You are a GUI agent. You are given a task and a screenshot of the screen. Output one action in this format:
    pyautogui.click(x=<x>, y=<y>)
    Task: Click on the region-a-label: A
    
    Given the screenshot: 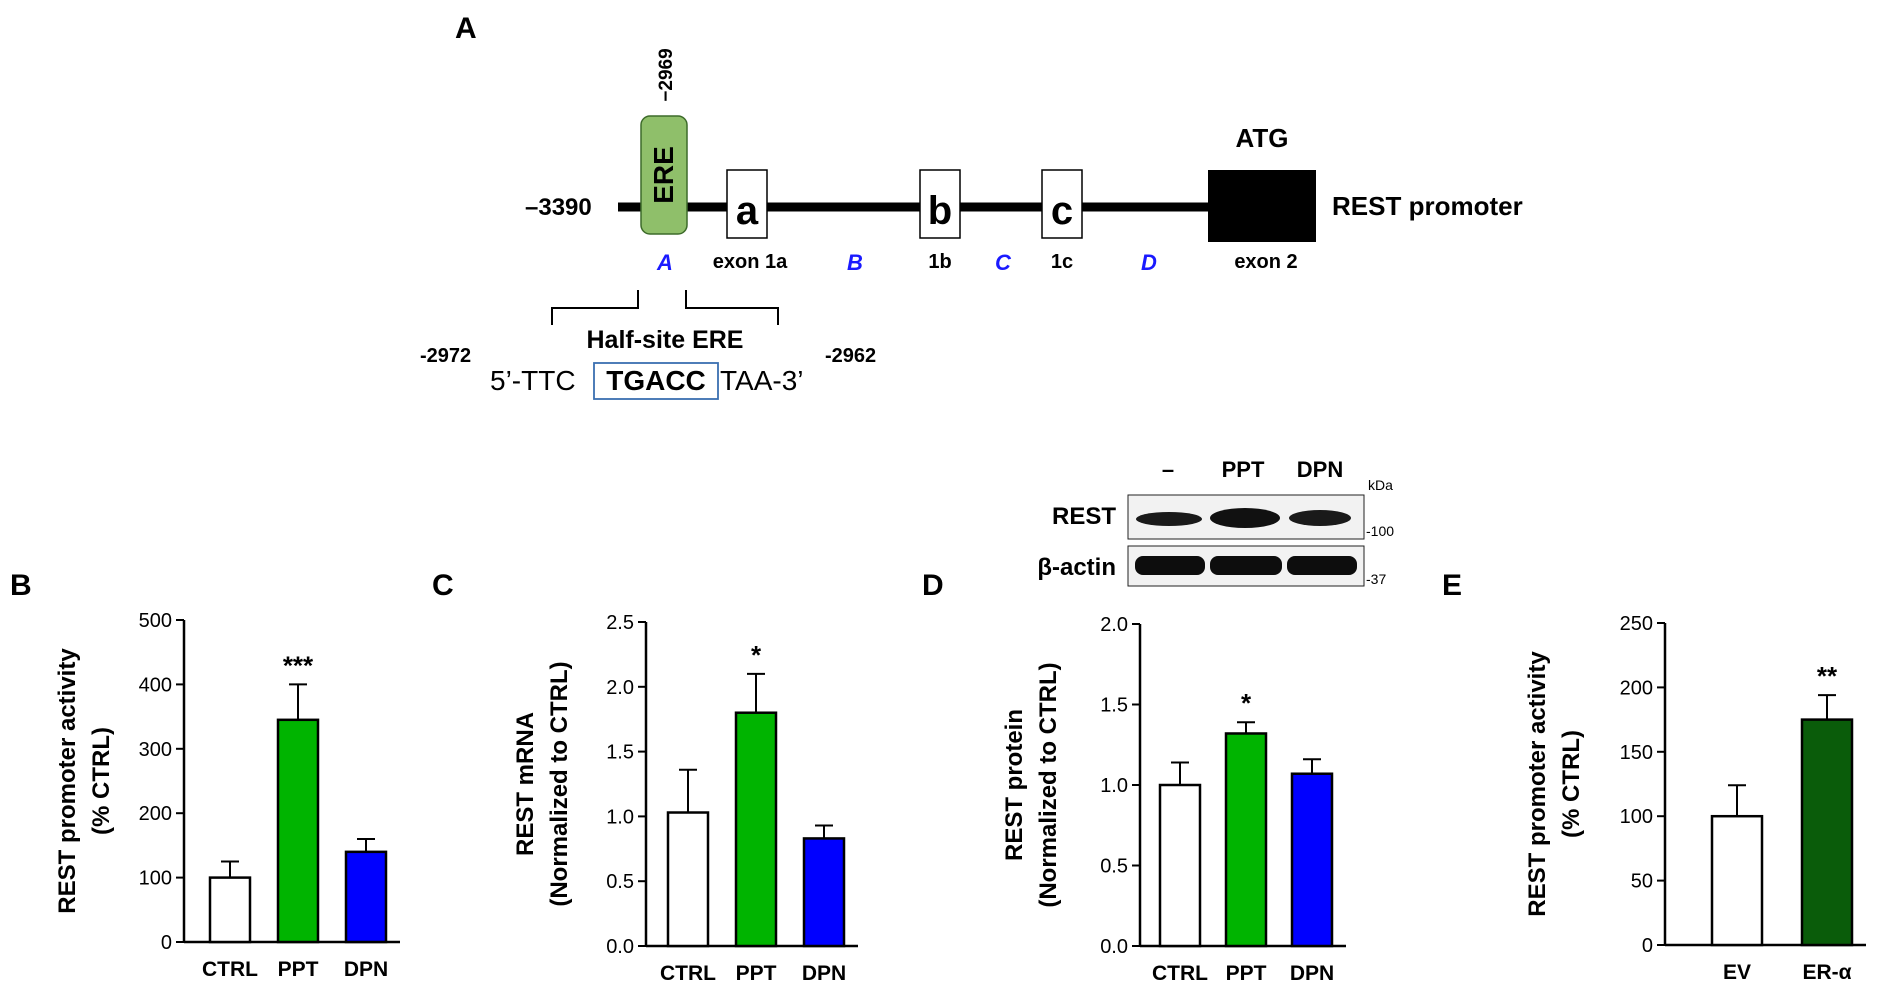 What is the action you would take?
    pyautogui.click(x=664, y=262)
    